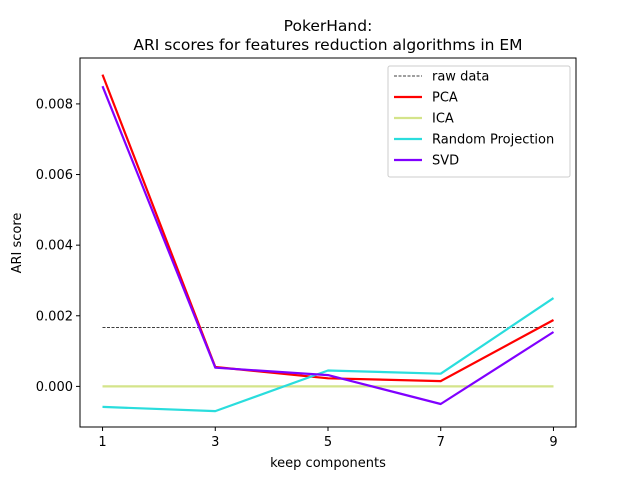  I want to click on x-tick-label: 9, so click(553, 442).